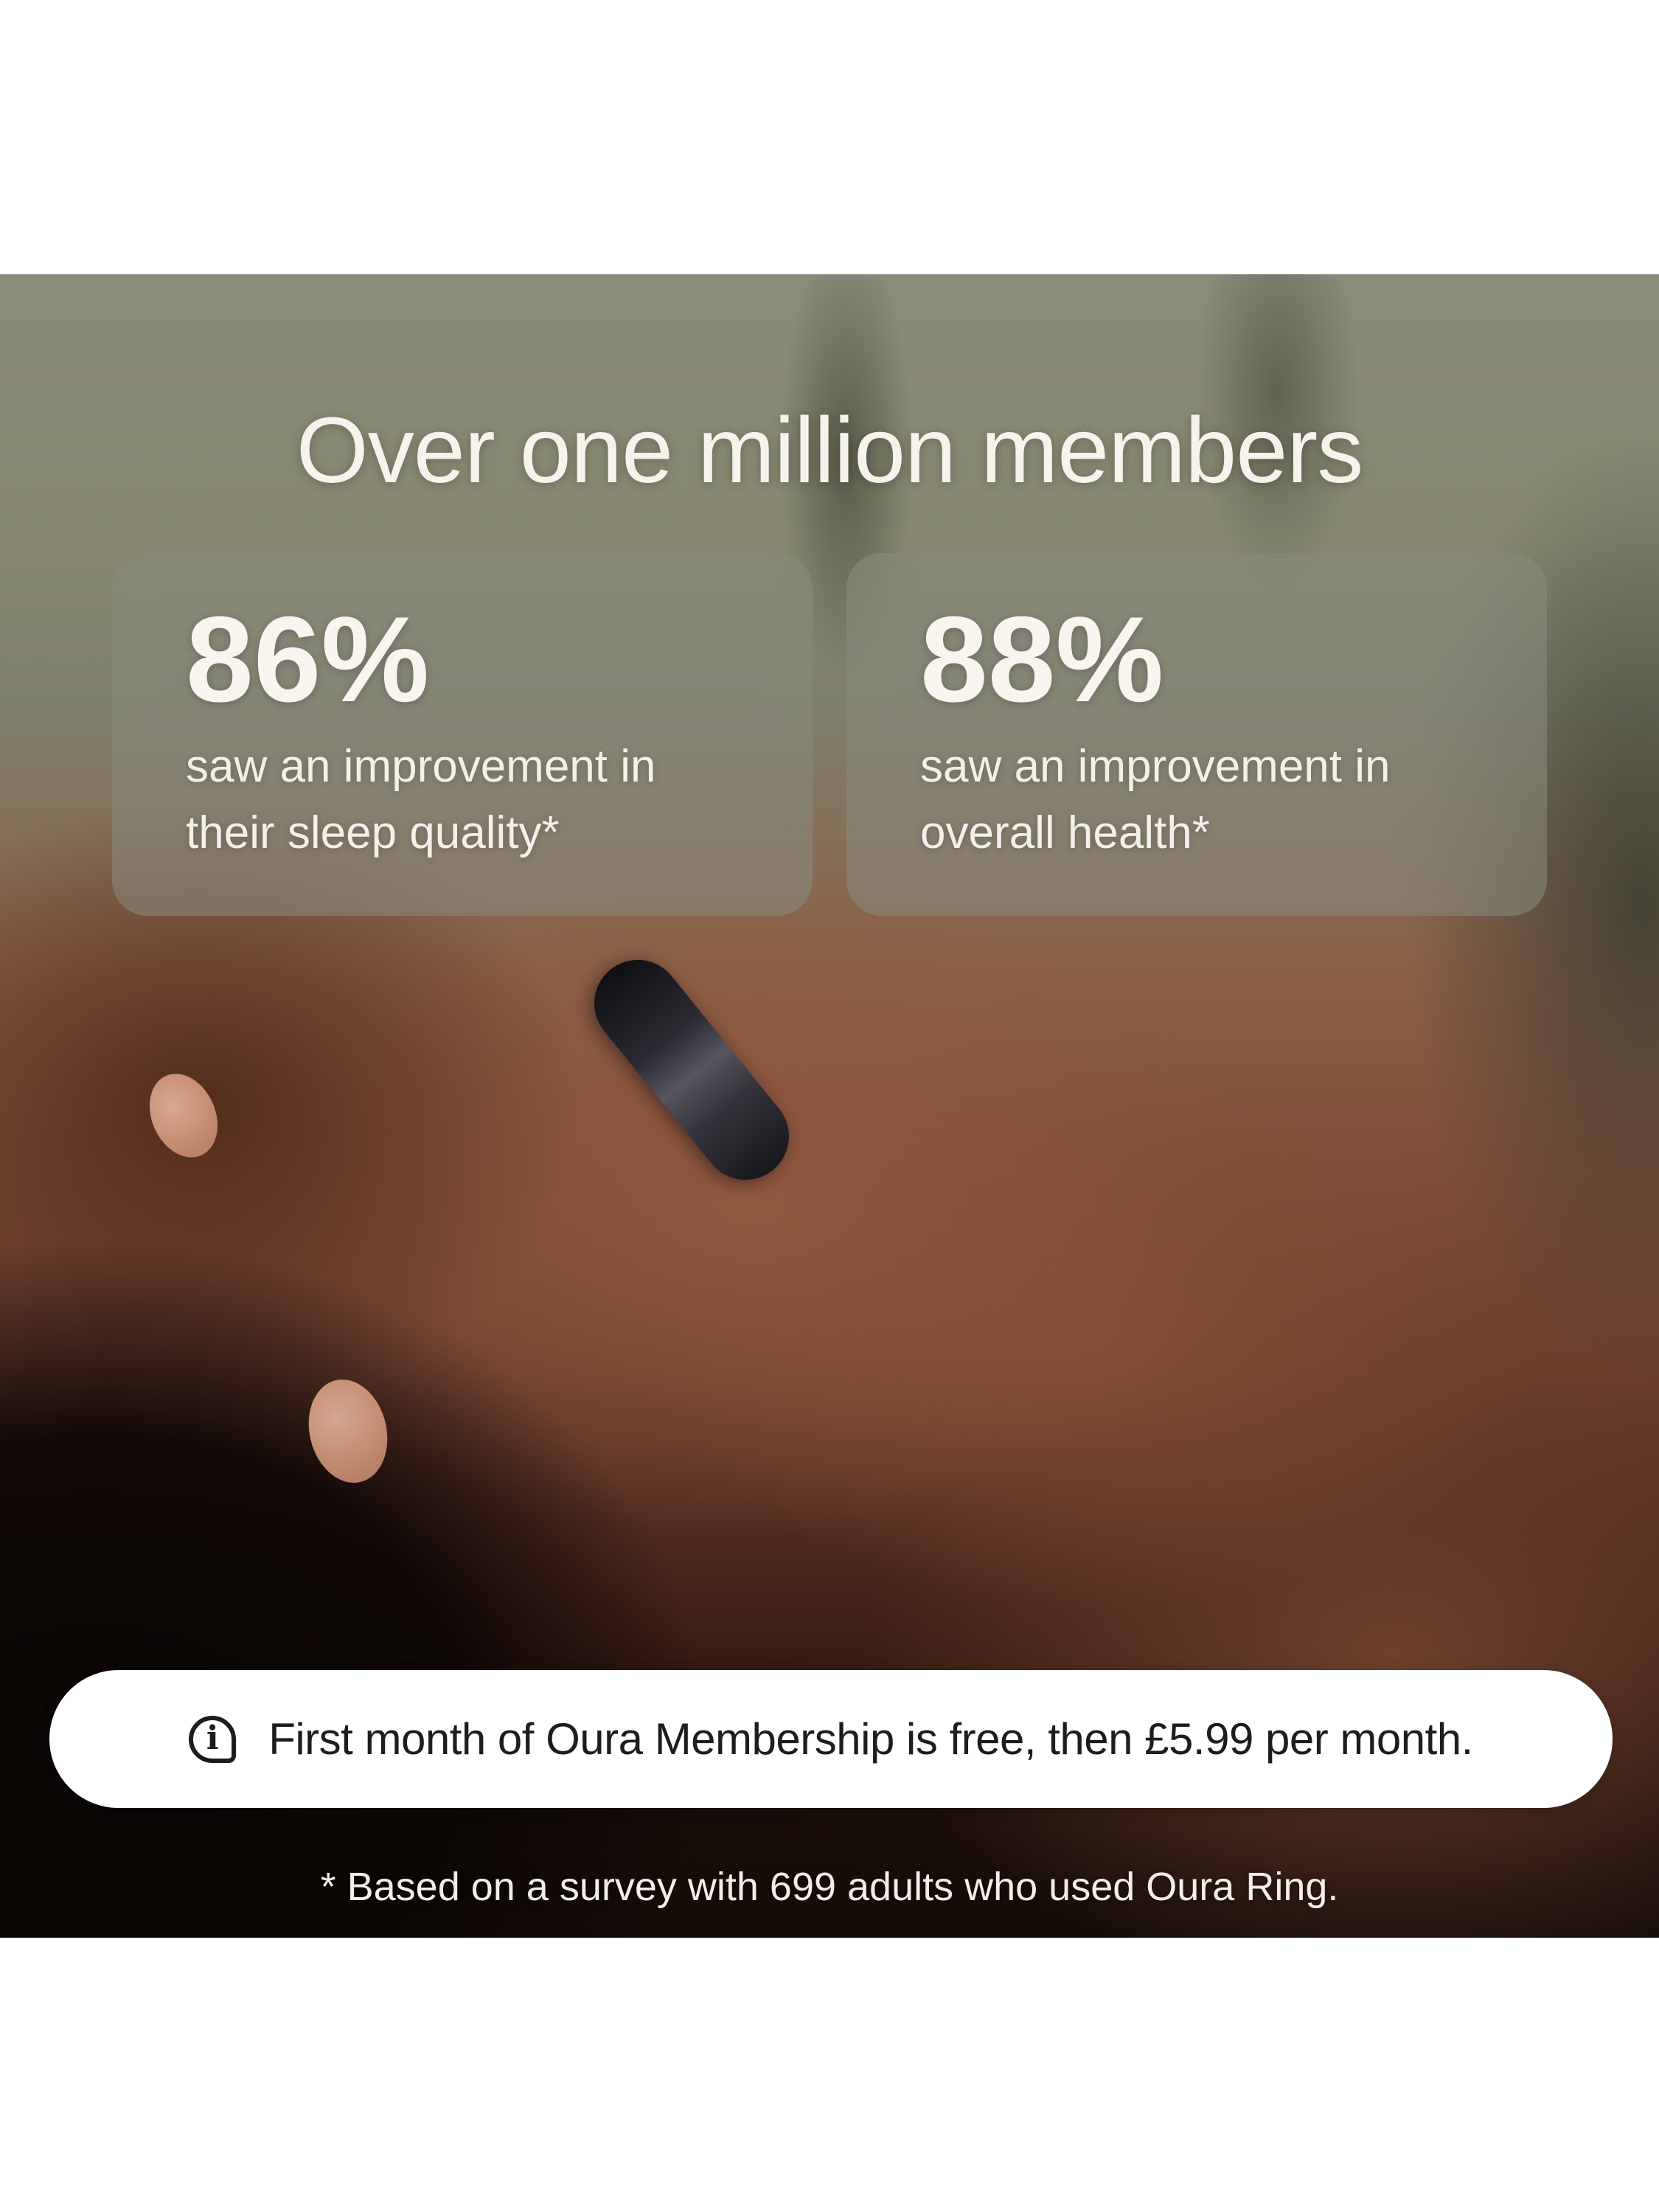  What do you see at coordinates (829, 450) in the screenshot?
I see `page-title: Over one million members` at bounding box center [829, 450].